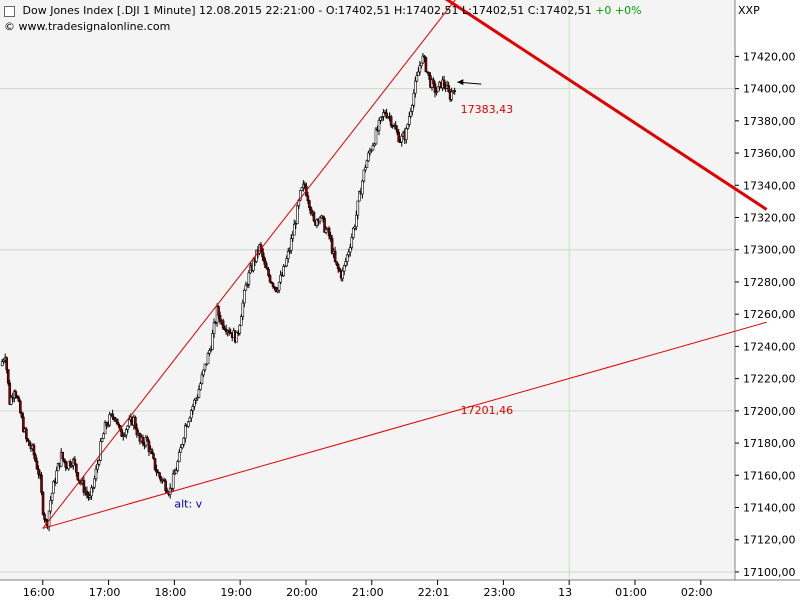  Describe the element at coordinates (769, 411) in the screenshot. I see `y-tick-label: 17200,00` at that location.